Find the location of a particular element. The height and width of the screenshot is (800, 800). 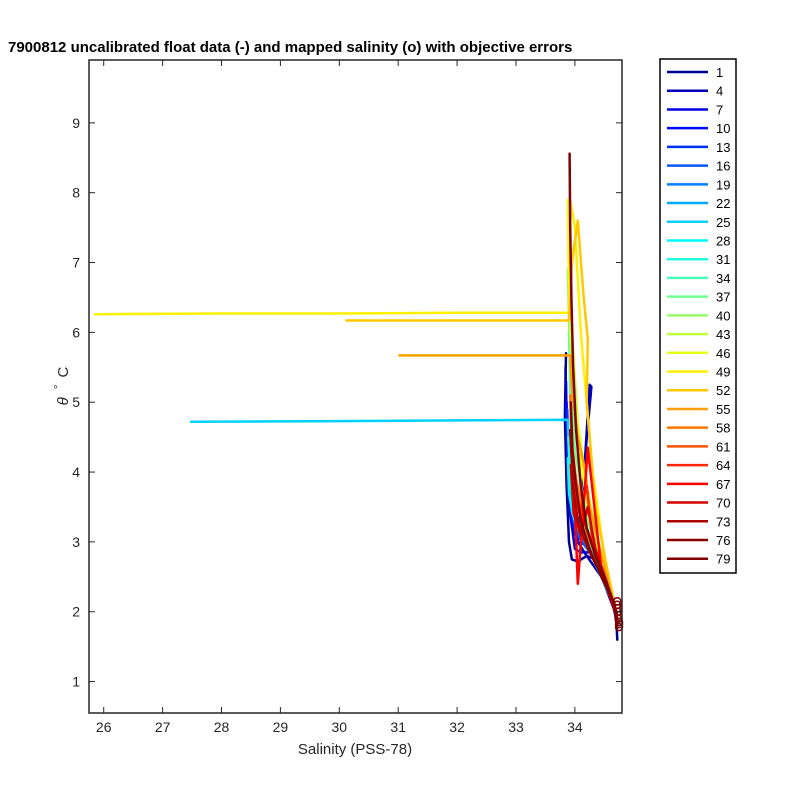

x-tick-label: 27 is located at coordinates (163, 727).